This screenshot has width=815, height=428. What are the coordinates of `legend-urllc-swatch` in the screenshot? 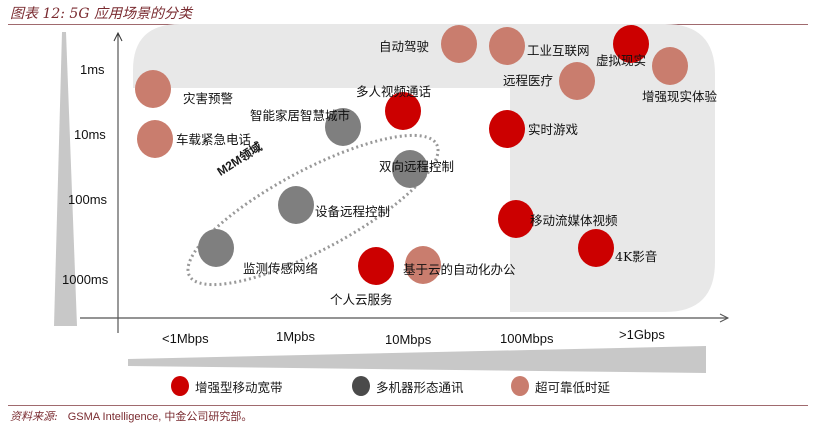 It's located at (520, 386).